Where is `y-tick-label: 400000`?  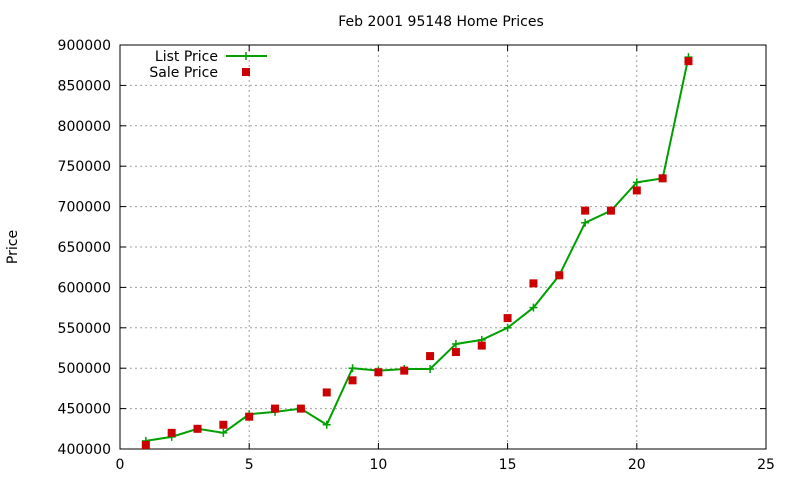 y-tick-label: 400000 is located at coordinates (84, 450).